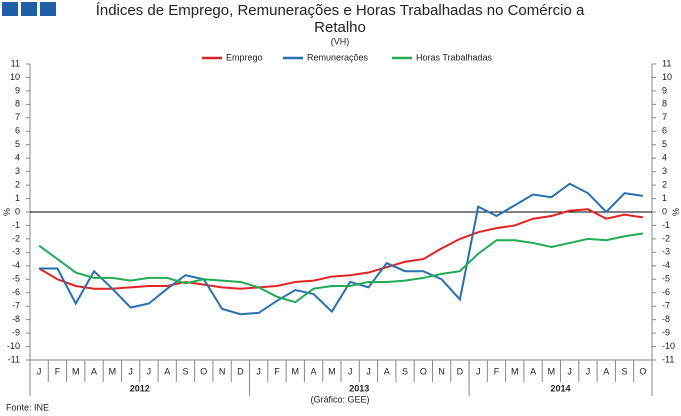  Describe the element at coordinates (666, 252) in the screenshot. I see `y2-tick-label: -3` at that location.